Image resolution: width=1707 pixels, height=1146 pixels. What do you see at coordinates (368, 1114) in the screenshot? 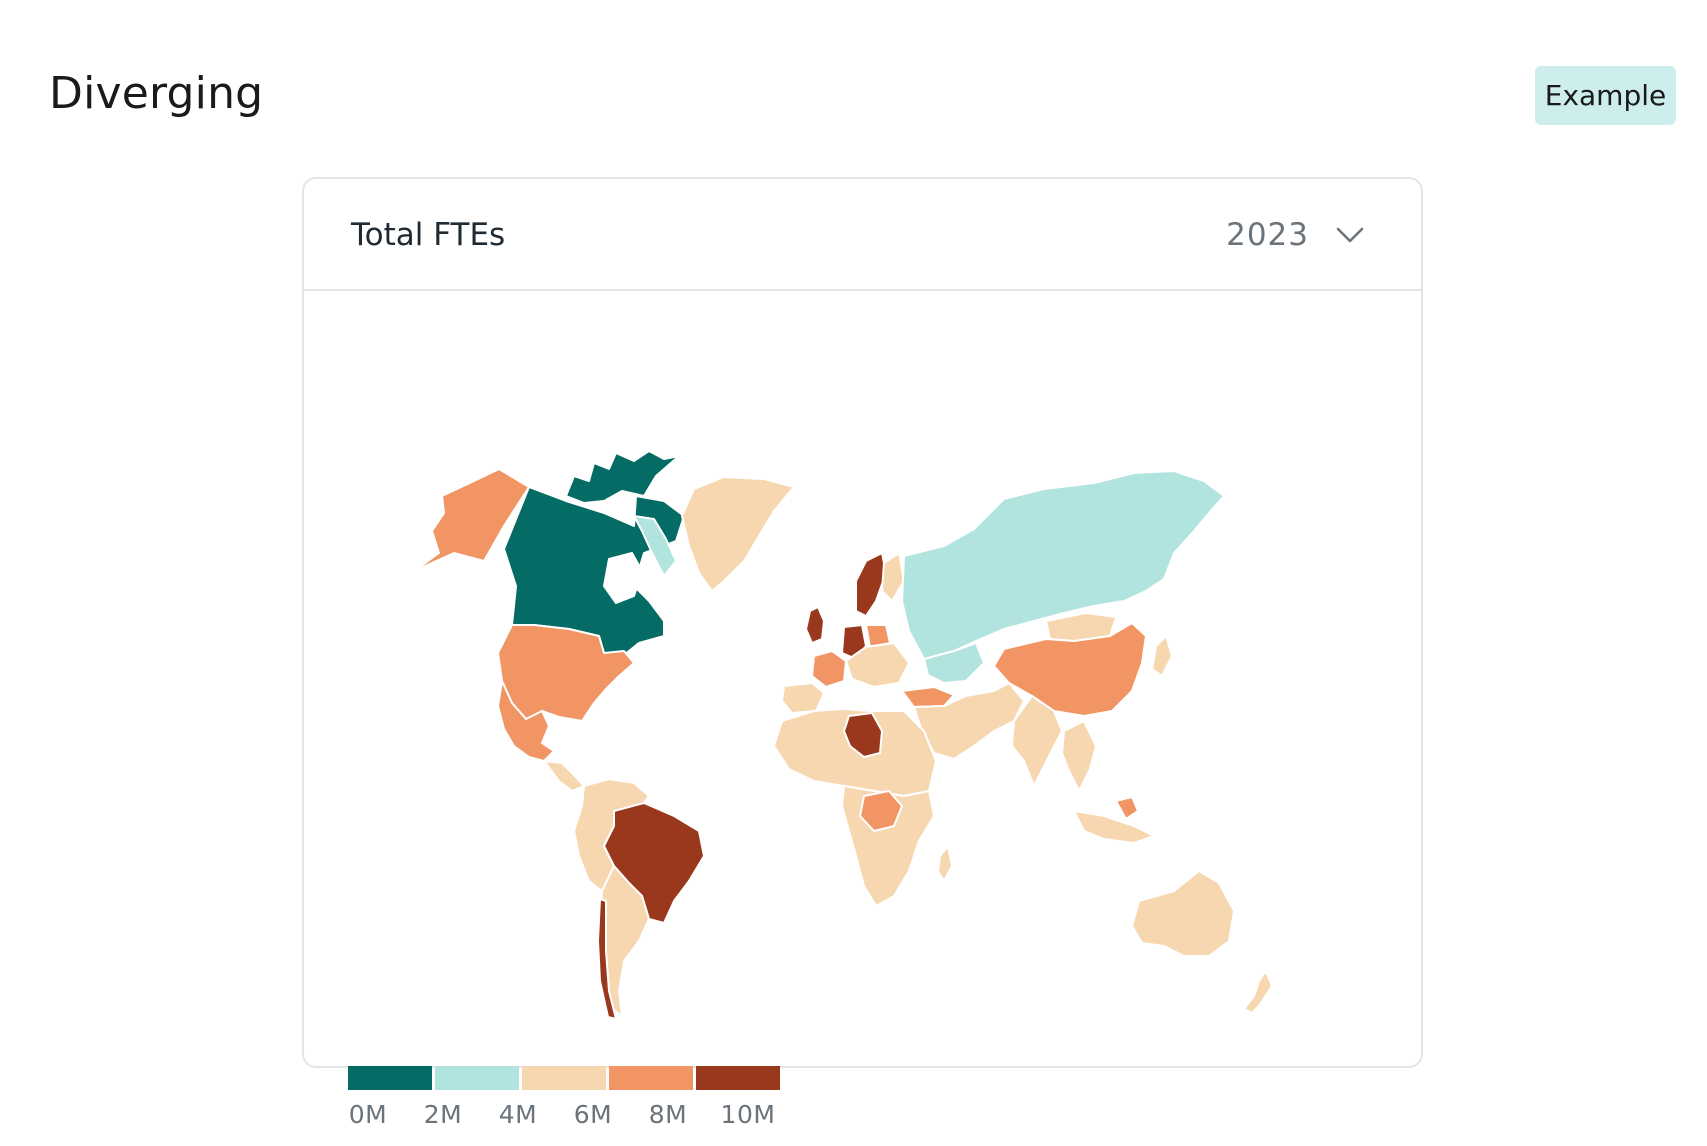
I see `legend-label-0: 0M` at bounding box center [368, 1114].